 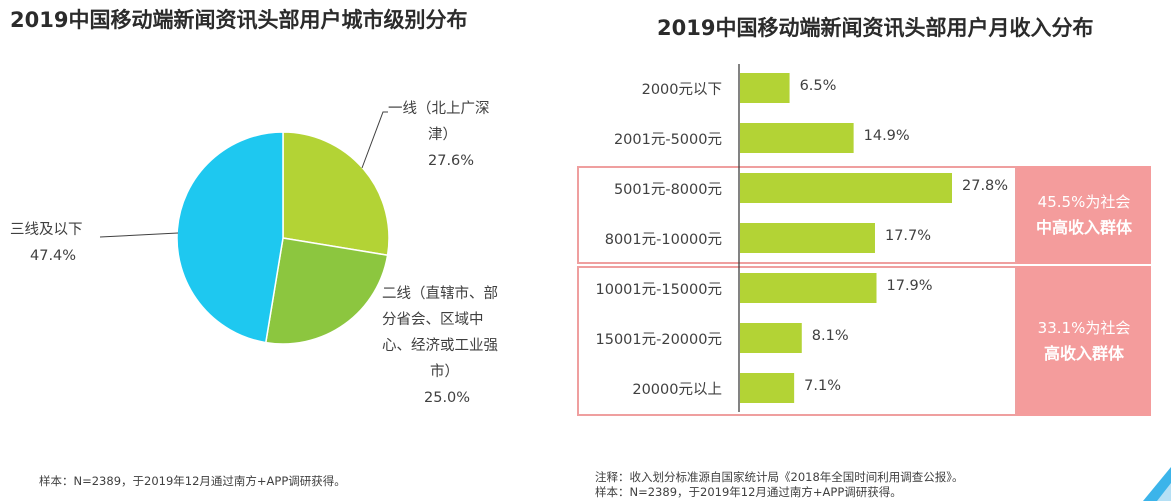 What do you see at coordinates (659, 340) in the screenshot?
I see `income-category-label: 15001元-20000元` at bounding box center [659, 340].